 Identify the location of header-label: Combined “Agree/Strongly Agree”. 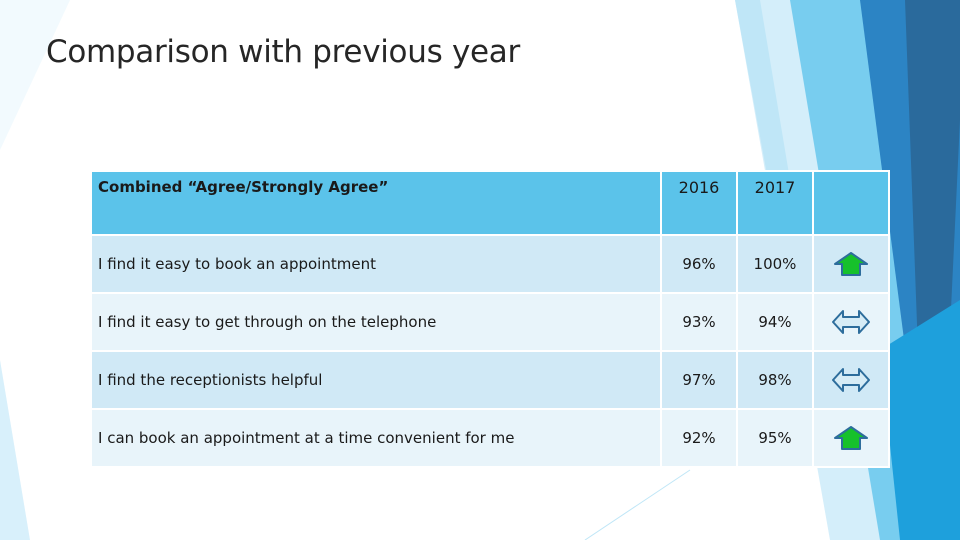
(376, 203).